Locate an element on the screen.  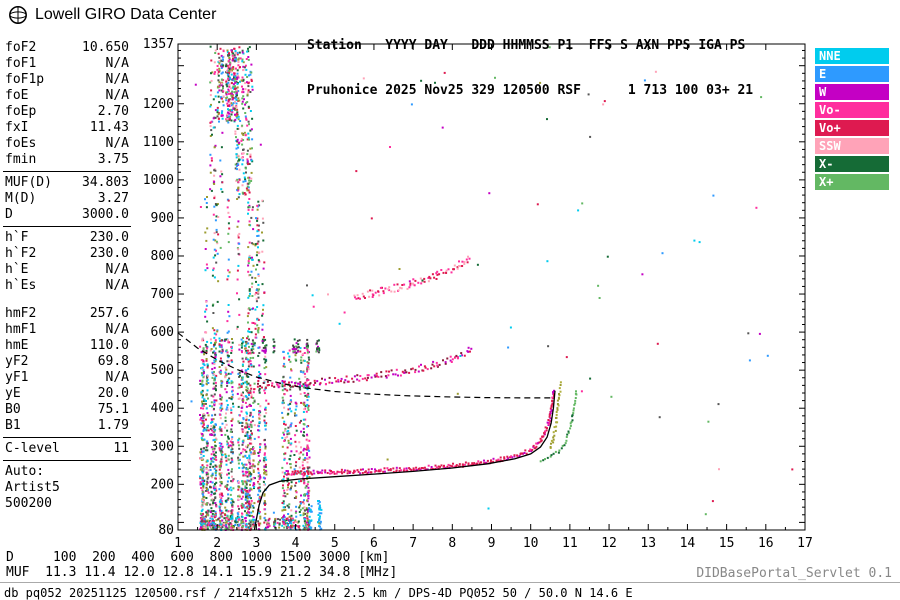
param-value: 34.803 is located at coordinates (105, 182).